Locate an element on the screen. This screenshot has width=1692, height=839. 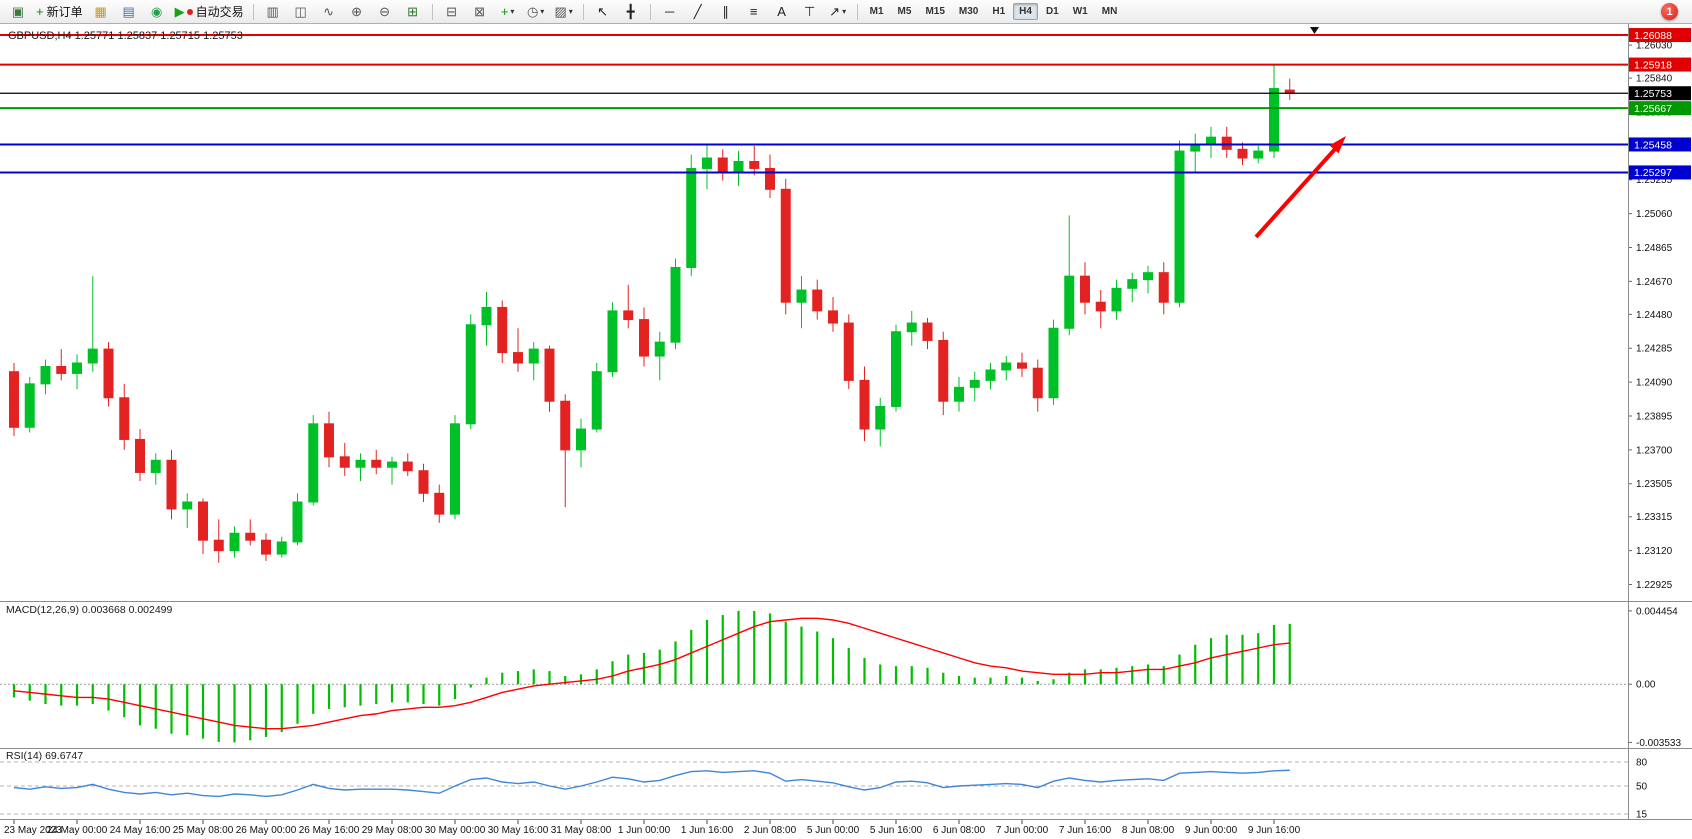
line-chart-mode-icon: ∿ is located at coordinates (329, 11).